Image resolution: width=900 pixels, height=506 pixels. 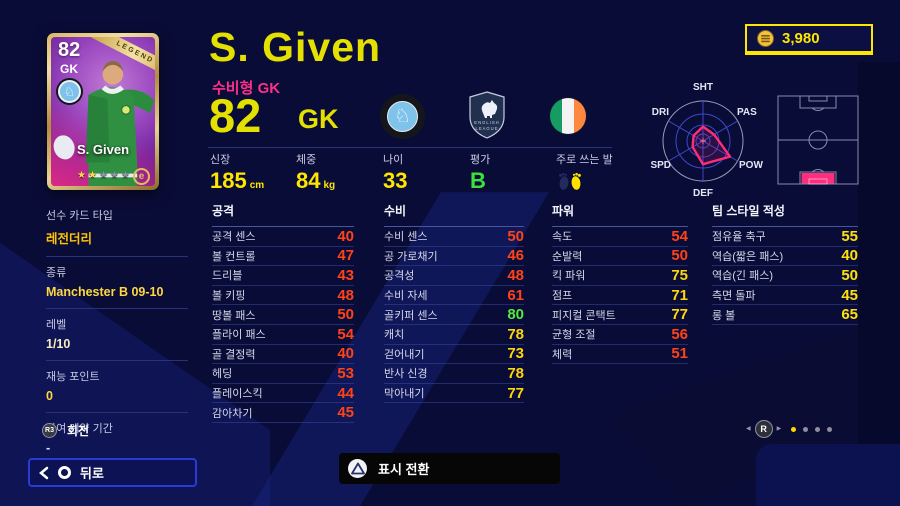 What do you see at coordinates (449, 468) in the screenshot?
I see `display-toggle-button: 표시 전환` at bounding box center [449, 468].